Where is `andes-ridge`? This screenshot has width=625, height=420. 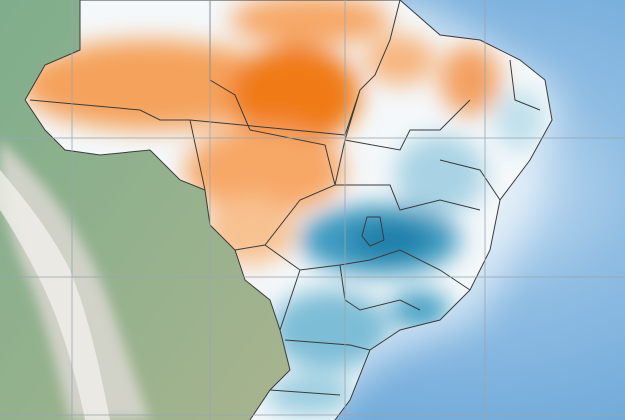
andes-ridge is located at coordinates (55, 295).